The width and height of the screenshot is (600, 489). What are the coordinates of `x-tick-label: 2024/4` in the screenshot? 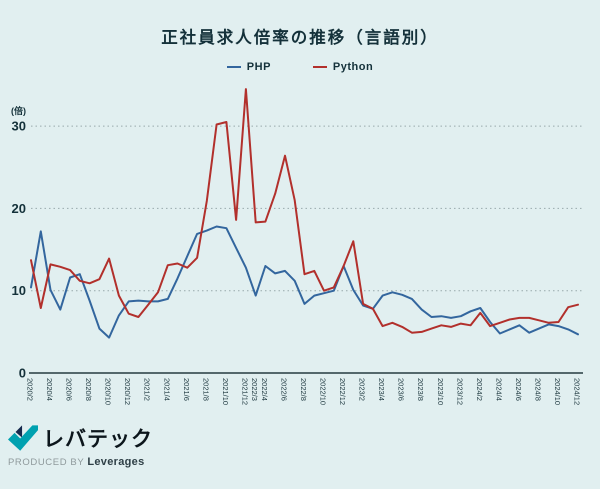 It's located at (498, 389).